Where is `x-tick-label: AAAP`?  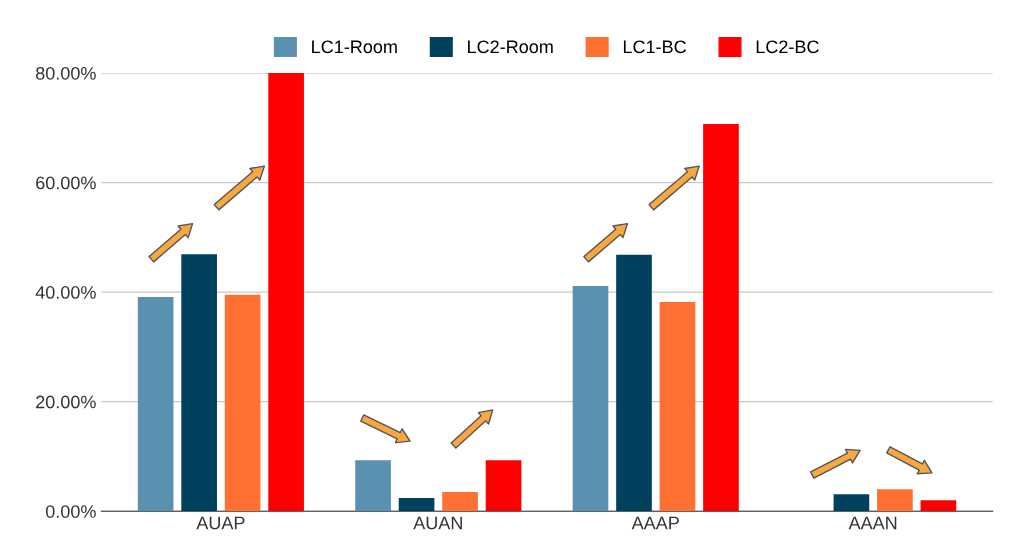
x-tick-label: AAAP is located at coordinates (655, 523).